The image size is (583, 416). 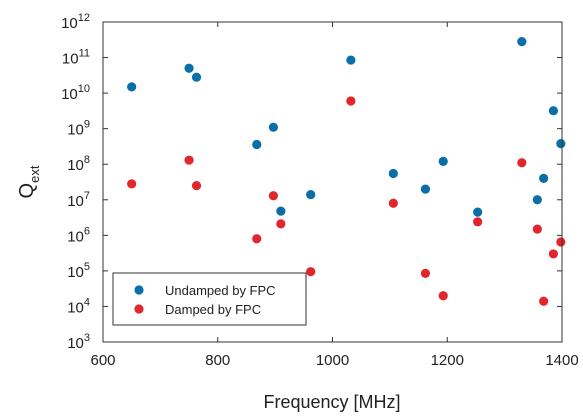 What do you see at coordinates (34, 174) in the screenshot?
I see `y-axis-title-subscript: ext` at bounding box center [34, 174].